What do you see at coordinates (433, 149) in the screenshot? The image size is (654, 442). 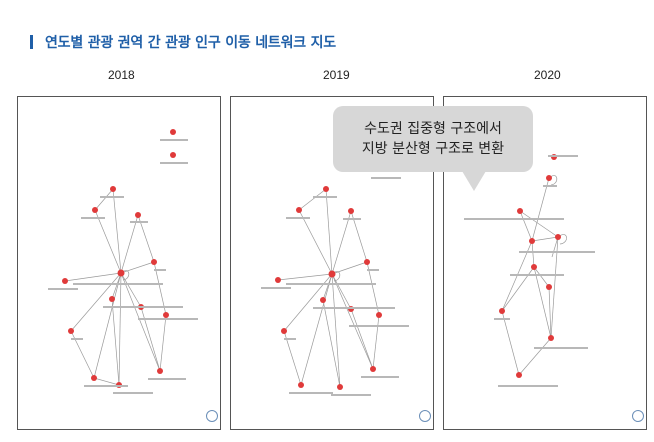 I see `callout-line-2: 지방 분산형 구조로 변환` at bounding box center [433, 149].